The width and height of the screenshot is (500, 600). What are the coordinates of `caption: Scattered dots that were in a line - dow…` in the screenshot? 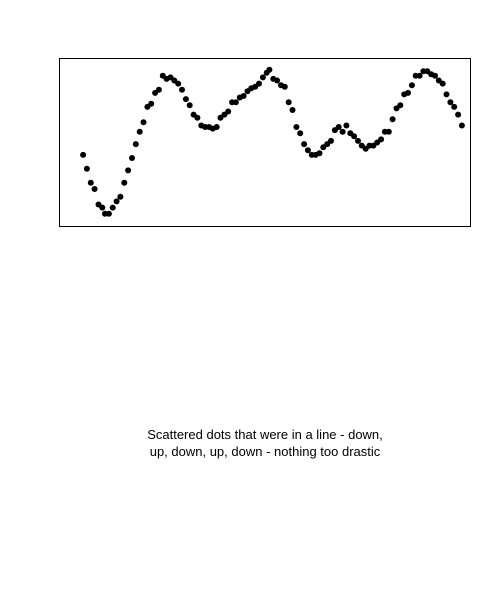 It's located at (250, 443).